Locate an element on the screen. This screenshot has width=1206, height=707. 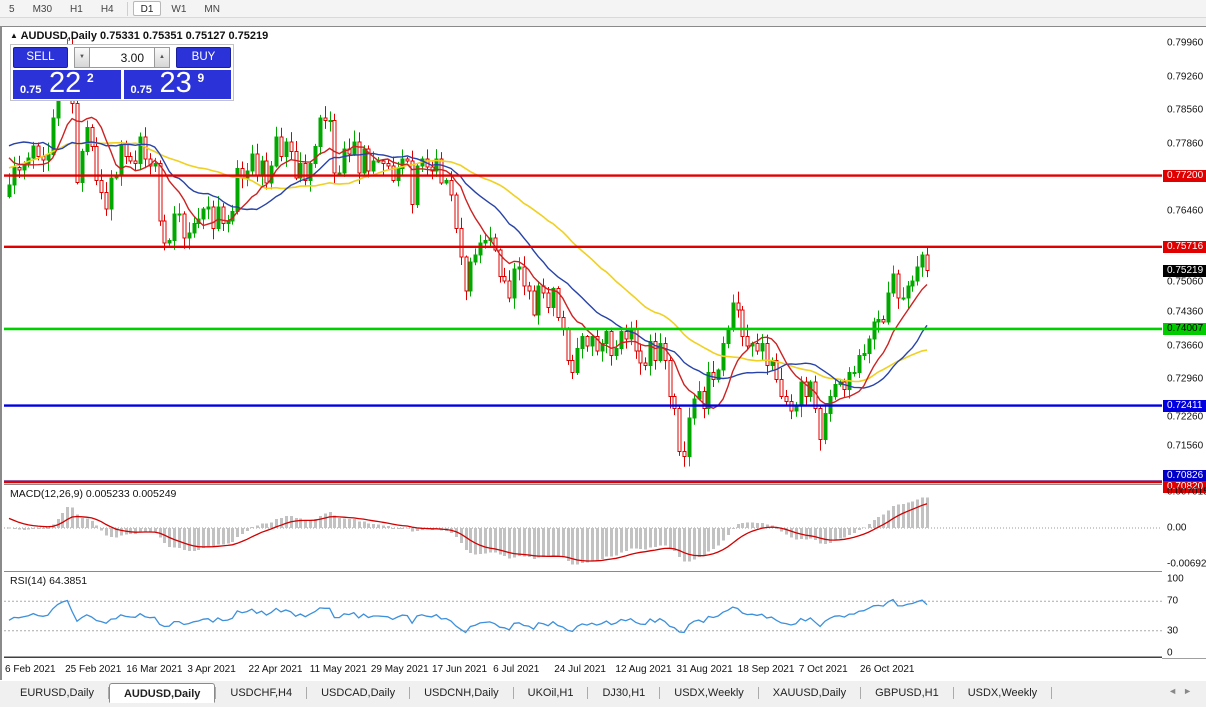
tab-scroll-arrows: ◄► is located at coordinates (1183, 691).